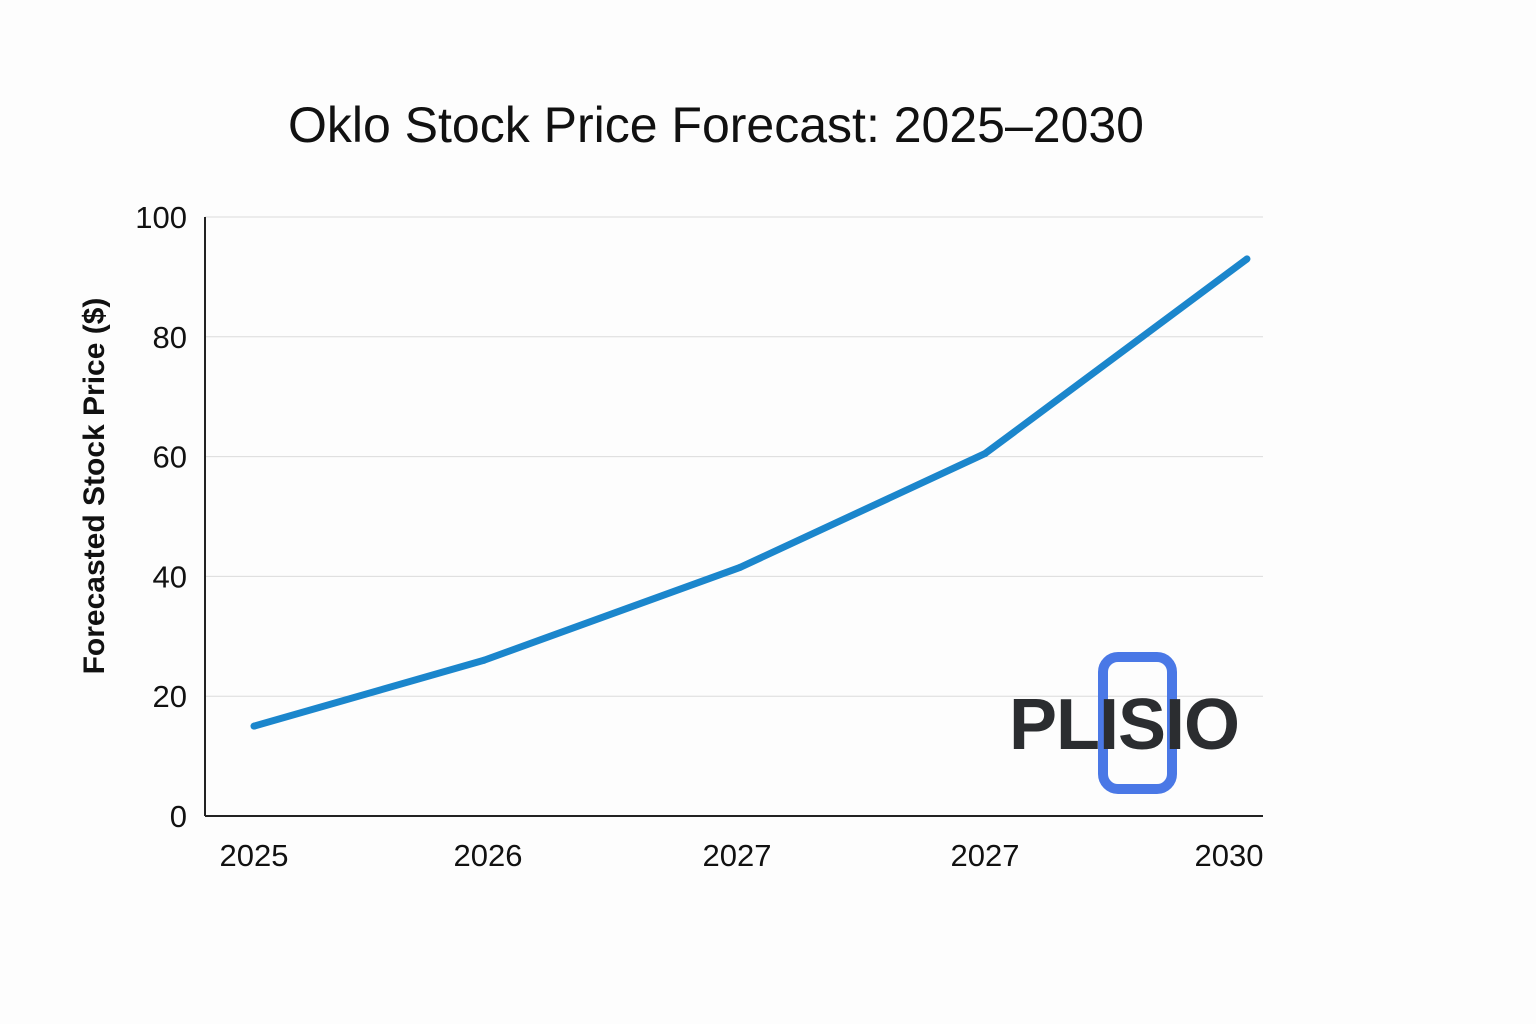 The width and height of the screenshot is (1536, 1024). What do you see at coordinates (170, 576) in the screenshot?
I see `y-tick-label: 40` at bounding box center [170, 576].